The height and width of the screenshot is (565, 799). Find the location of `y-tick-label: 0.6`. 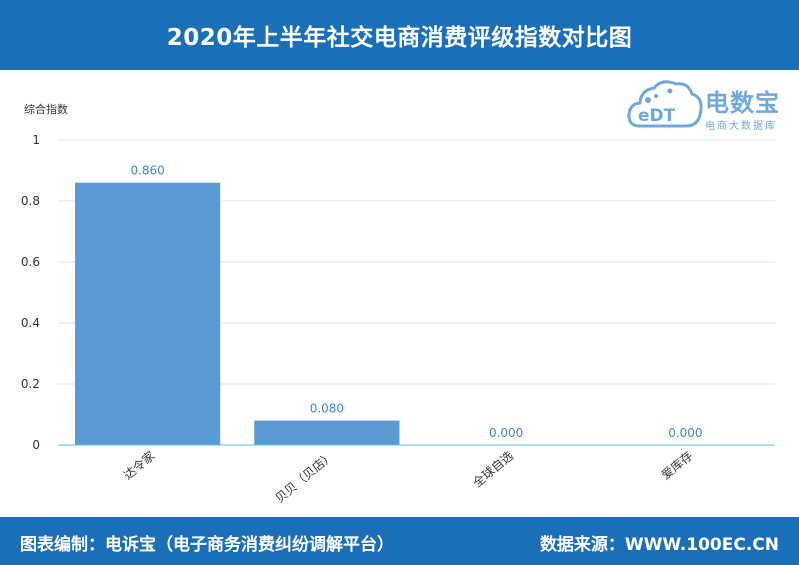

y-tick-label: 0.6 is located at coordinates (30, 262).